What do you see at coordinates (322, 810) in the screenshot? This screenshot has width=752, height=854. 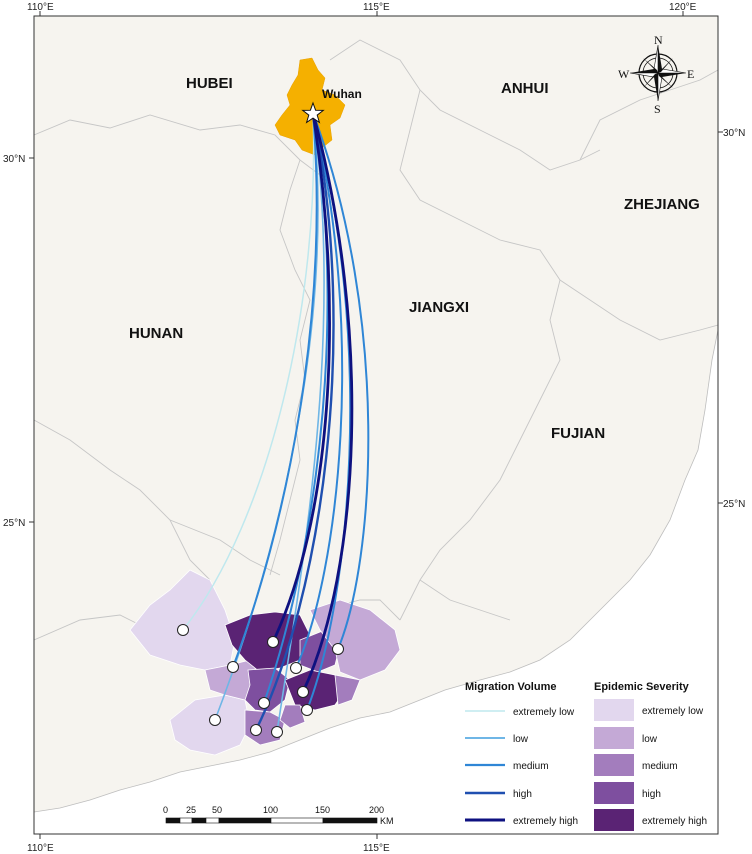 I see `scale-tick-150: 150` at bounding box center [322, 810].